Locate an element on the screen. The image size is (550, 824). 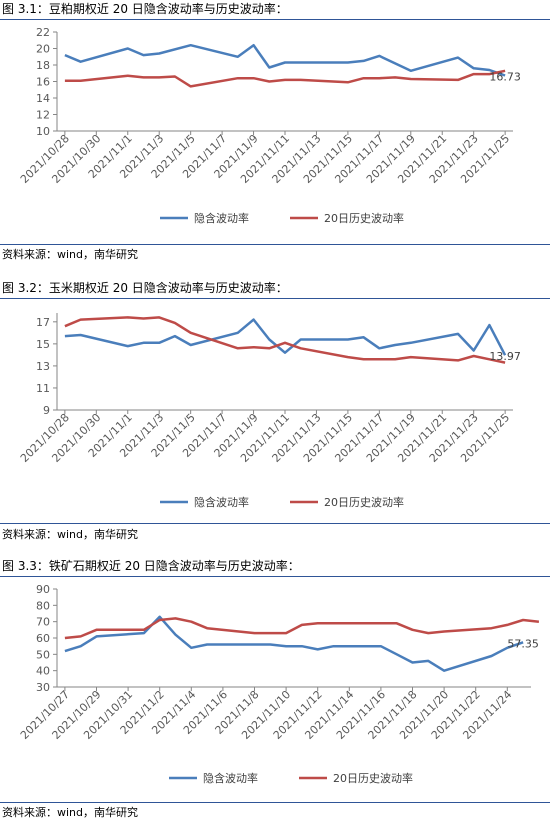
y-tick-label: 80 is located at coordinates (43, 605).